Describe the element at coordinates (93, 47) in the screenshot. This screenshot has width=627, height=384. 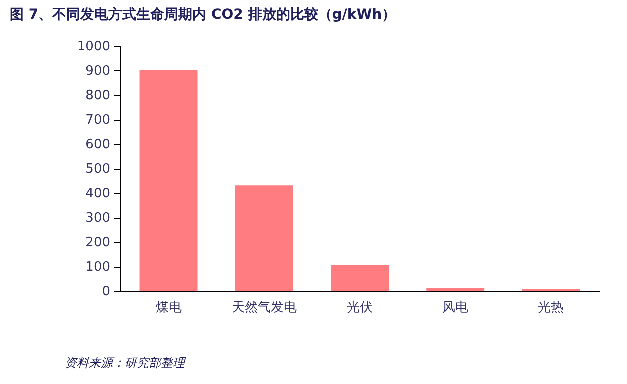
I see `y-tick-label: 1000` at that location.